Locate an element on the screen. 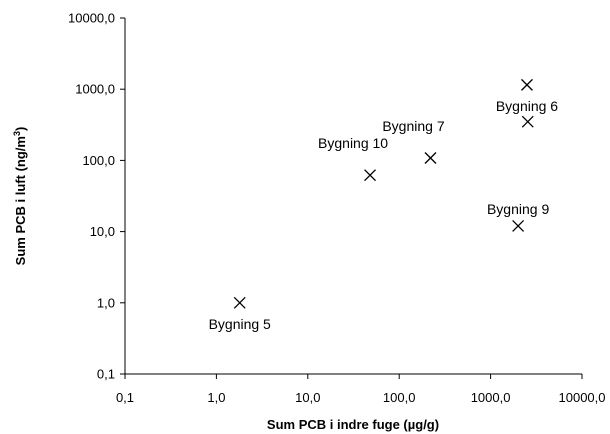 The image size is (610, 434). x-tick-label: 10000,0 is located at coordinates (582, 397).